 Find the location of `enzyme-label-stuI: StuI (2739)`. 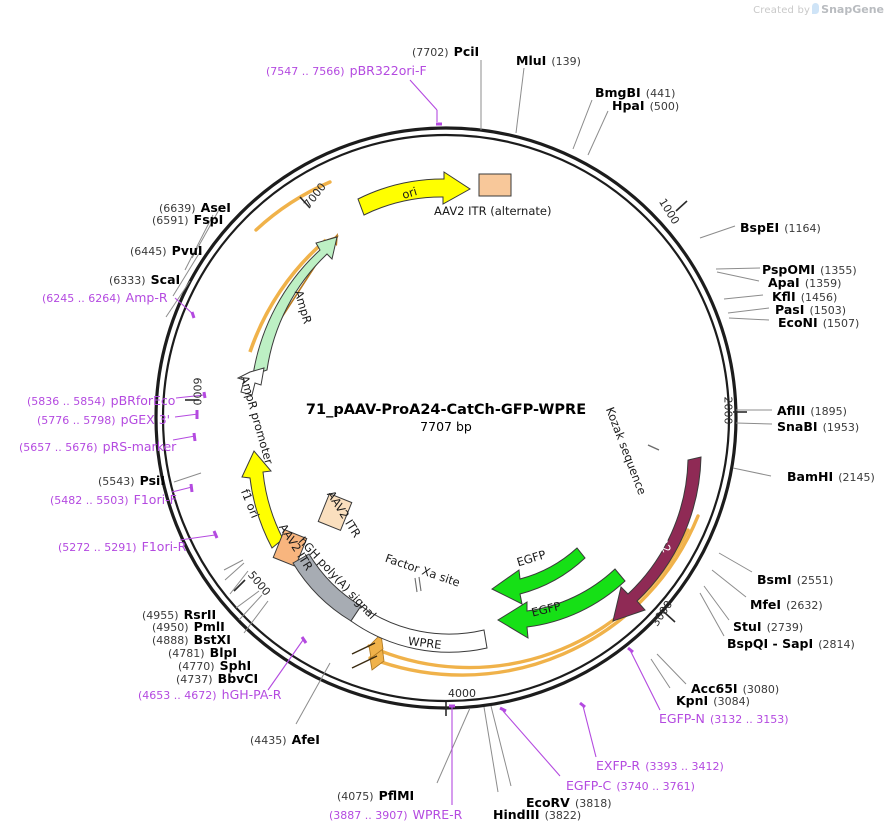

enzyme-label-stuI: StuI (2739) is located at coordinates (768, 626).